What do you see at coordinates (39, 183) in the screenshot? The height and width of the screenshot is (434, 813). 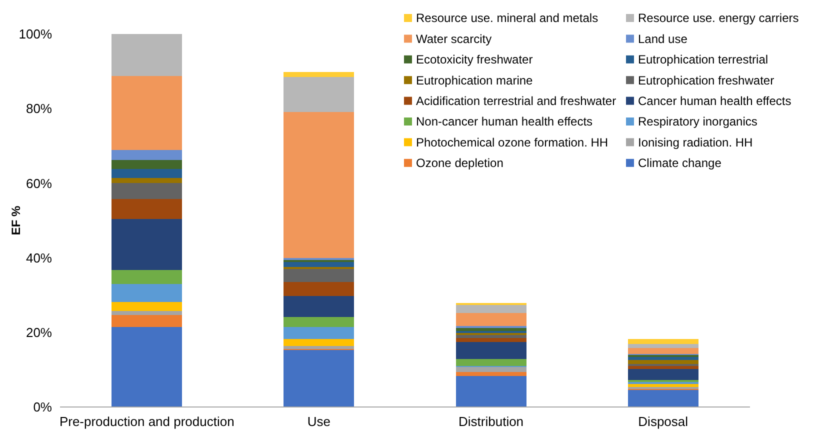 I see `y-tick-label: 60%` at bounding box center [39, 183].